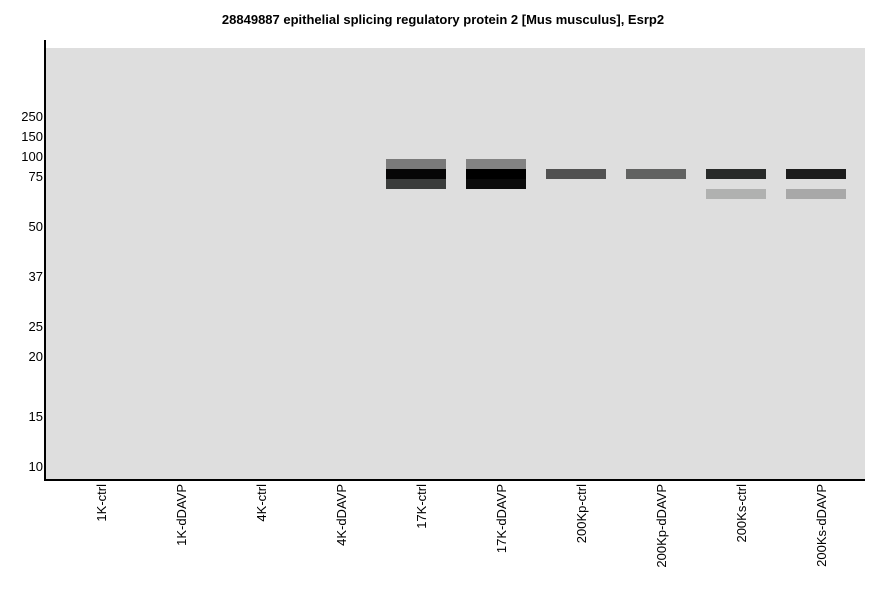  What do you see at coordinates (36, 176) in the screenshot?
I see `y-tick-label: 75` at bounding box center [36, 176].